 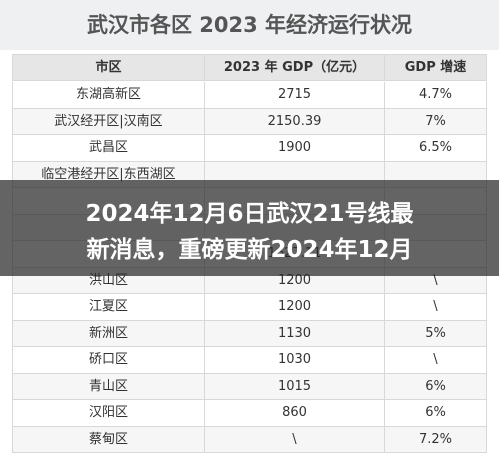 What do you see at coordinates (108, 95) in the screenshot?
I see `table-cell: 东湖高新区` at bounding box center [108, 95].